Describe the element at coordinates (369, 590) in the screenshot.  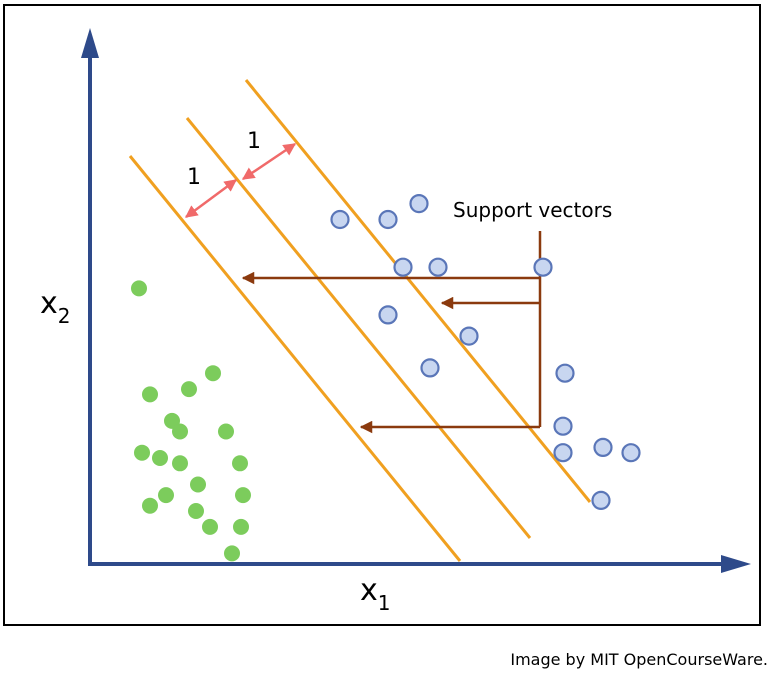
I see `x-axis-label-base: x` at that location.